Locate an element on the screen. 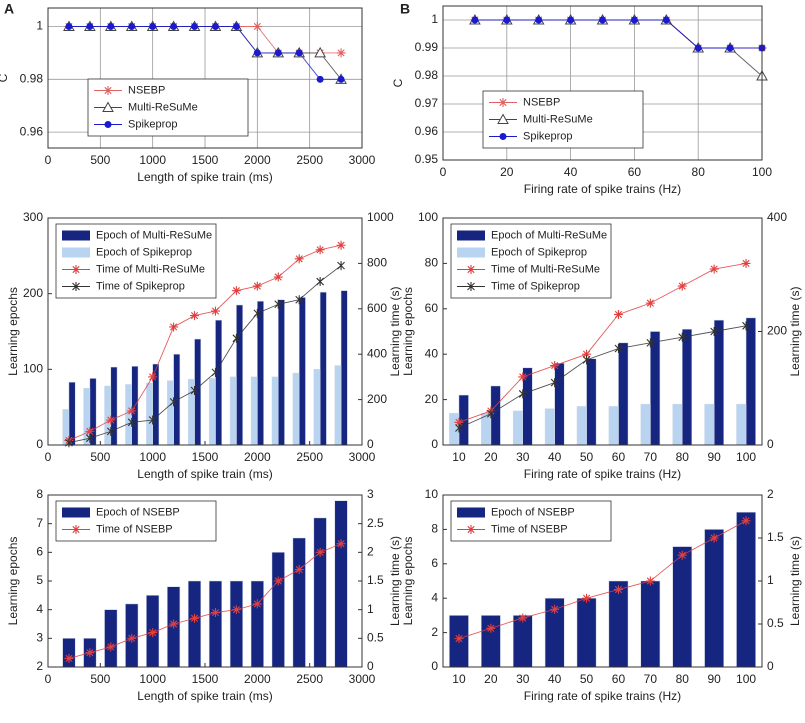 This screenshot has width=805, height=723. y-axis-label: C is located at coordinates (398, 82).